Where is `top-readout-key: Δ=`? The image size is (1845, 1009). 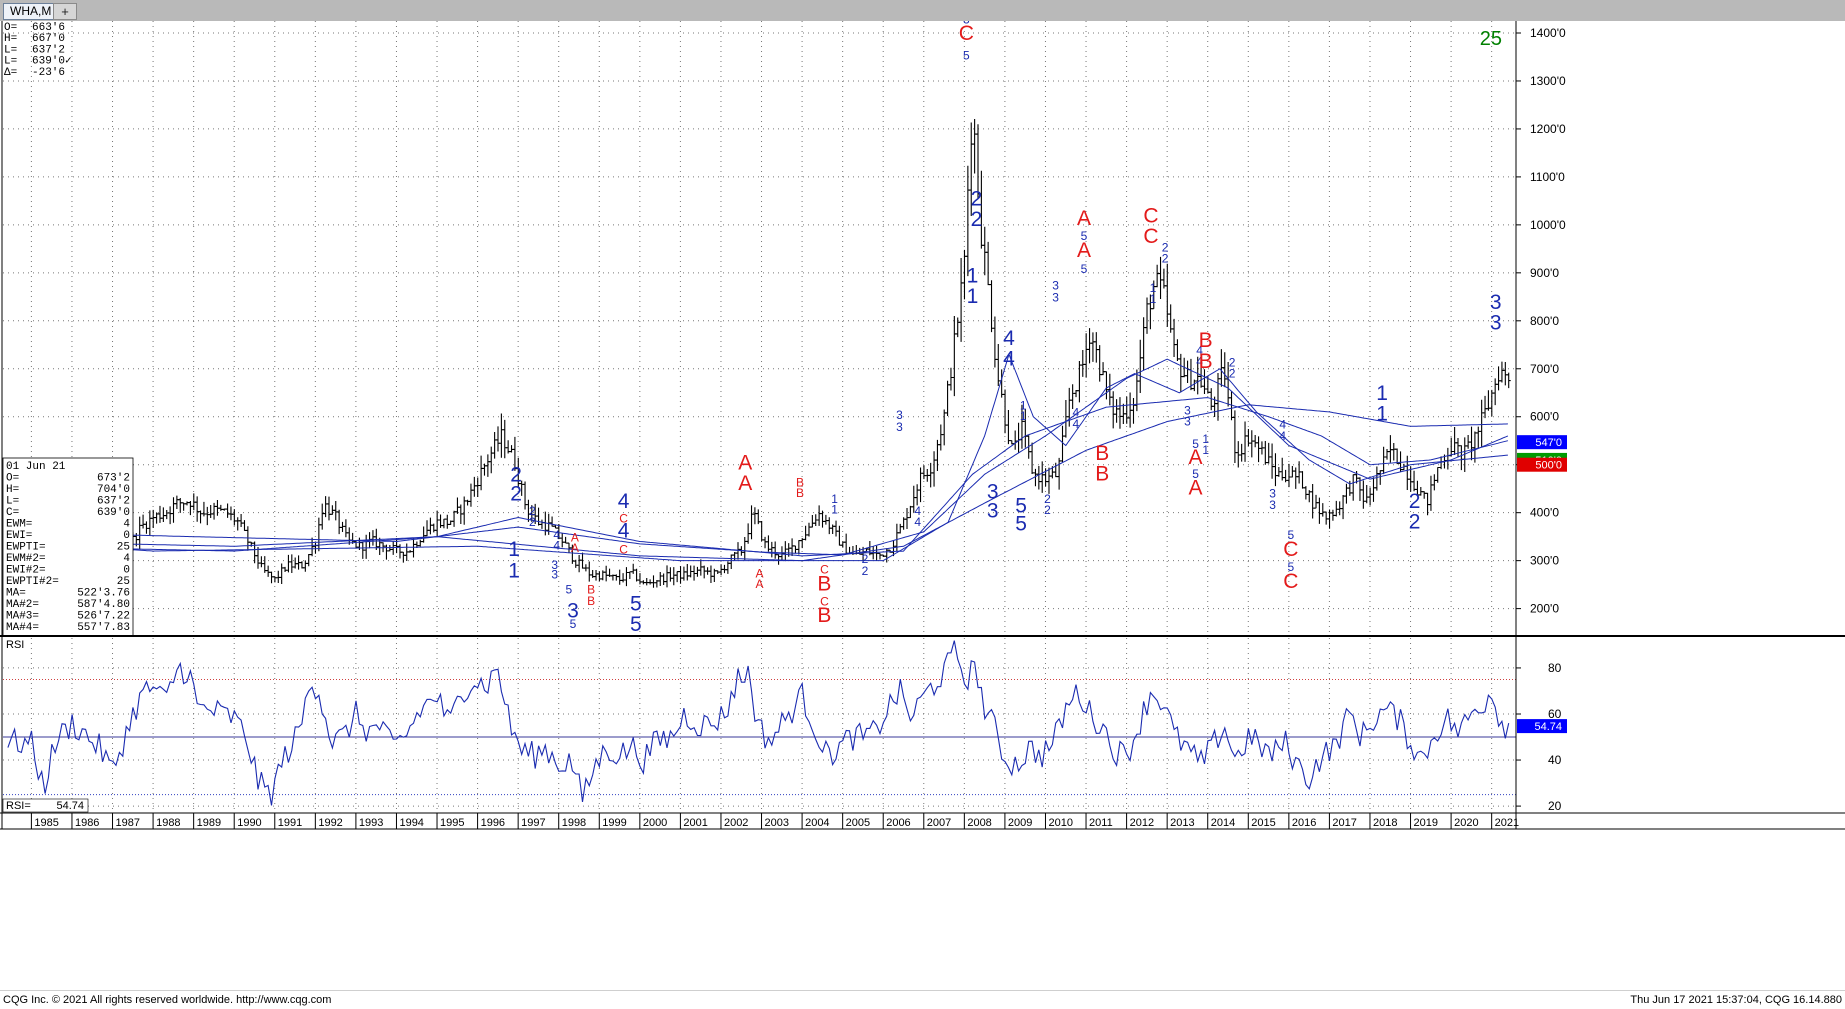 top-readout-key: Δ= is located at coordinates (10, 73).